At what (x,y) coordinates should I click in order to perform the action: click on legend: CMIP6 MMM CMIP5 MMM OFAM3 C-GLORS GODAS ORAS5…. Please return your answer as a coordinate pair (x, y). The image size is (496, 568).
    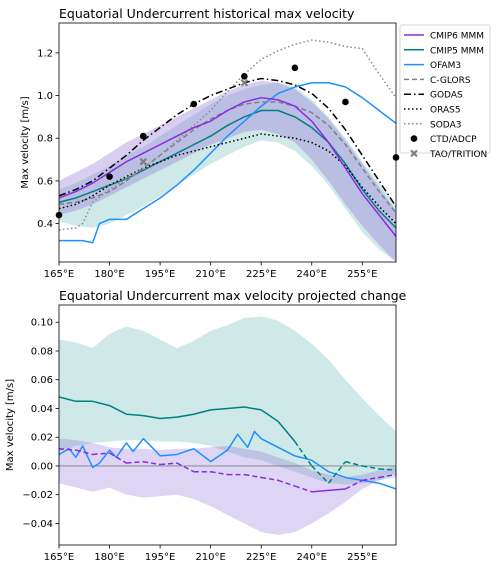
    Looking at the image, I should click on (445, 92).